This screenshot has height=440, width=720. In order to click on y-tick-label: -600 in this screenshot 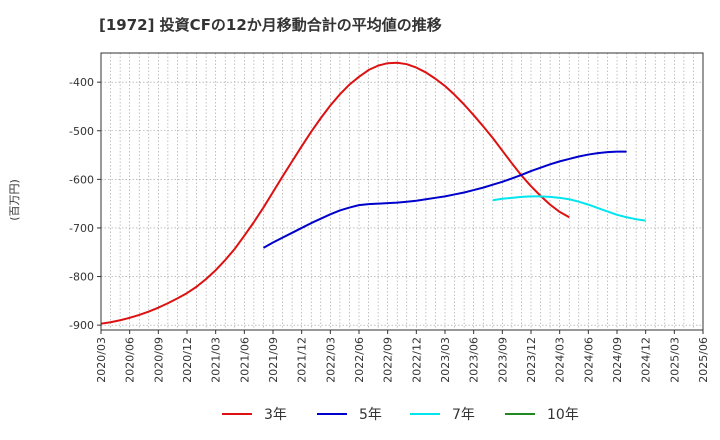, I will do `click(81, 179)`.